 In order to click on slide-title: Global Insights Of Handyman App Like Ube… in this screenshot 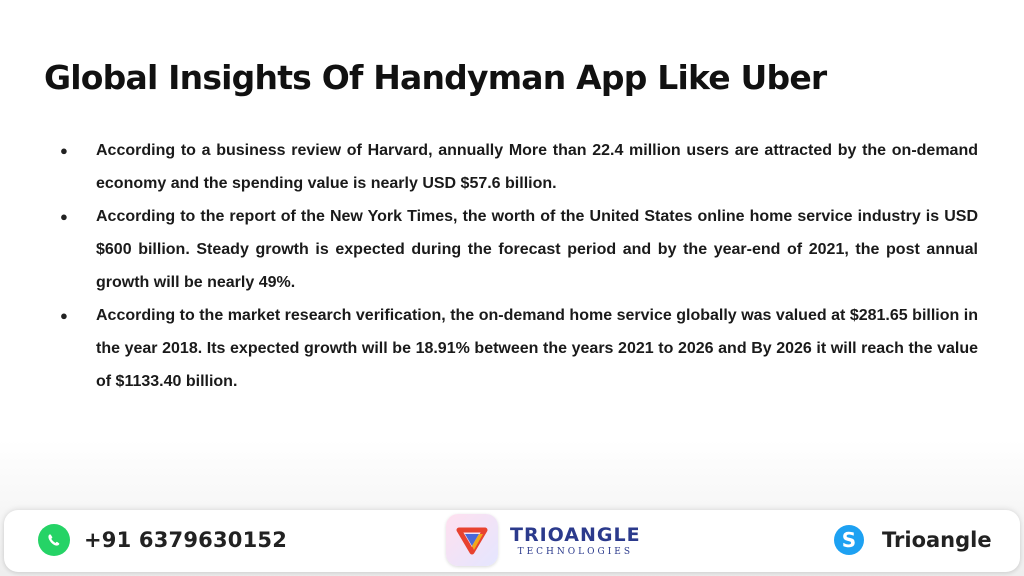, I will do `click(435, 77)`.